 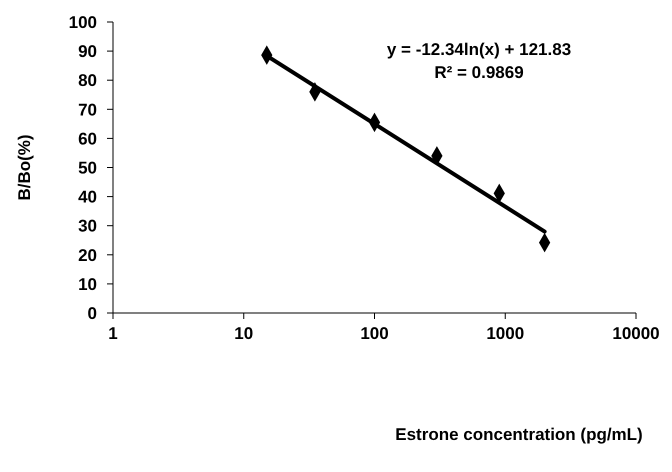 I want to click on y-tick-label: 80, so click(x=87, y=80).